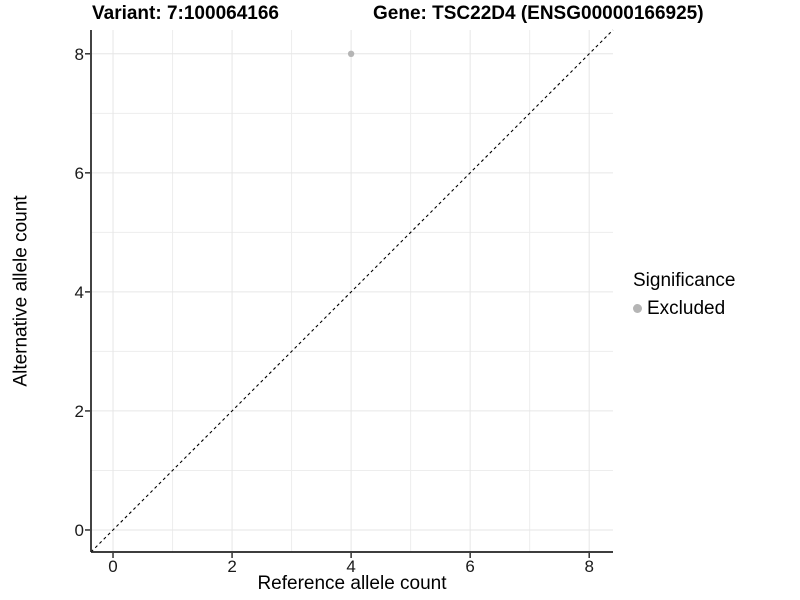 The image size is (800, 600). What do you see at coordinates (588, 566) in the screenshot?
I see `x-tick-label: 8` at bounding box center [588, 566].